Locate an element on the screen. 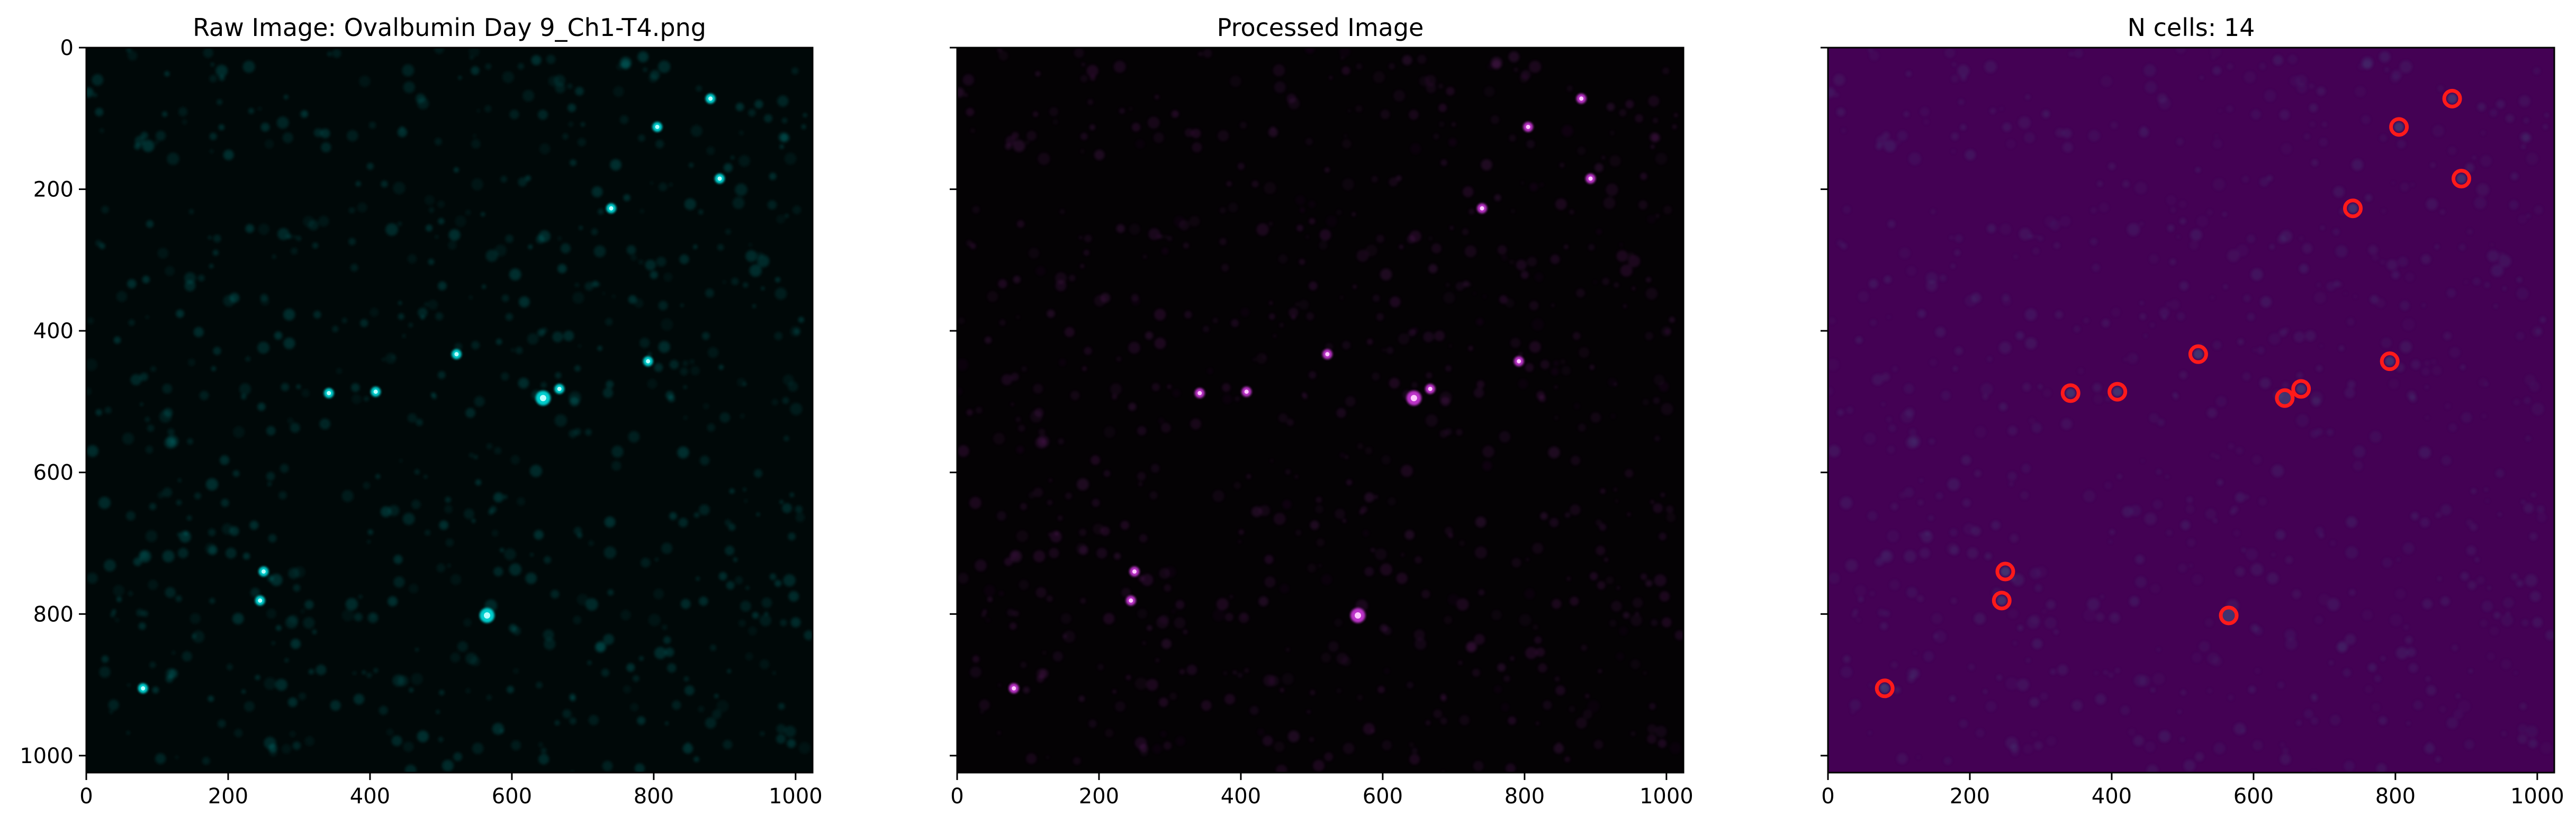  y-tick-label: 600 is located at coordinates (54, 473).